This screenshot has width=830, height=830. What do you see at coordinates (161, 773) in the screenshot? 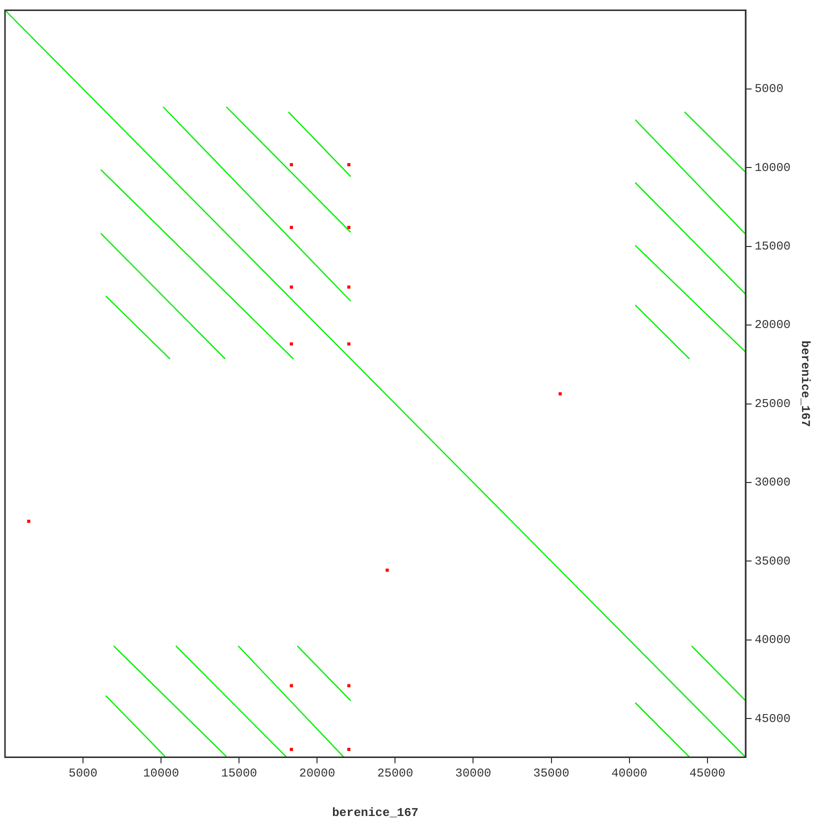
I see `x-tick-label: 10000` at bounding box center [161, 773].